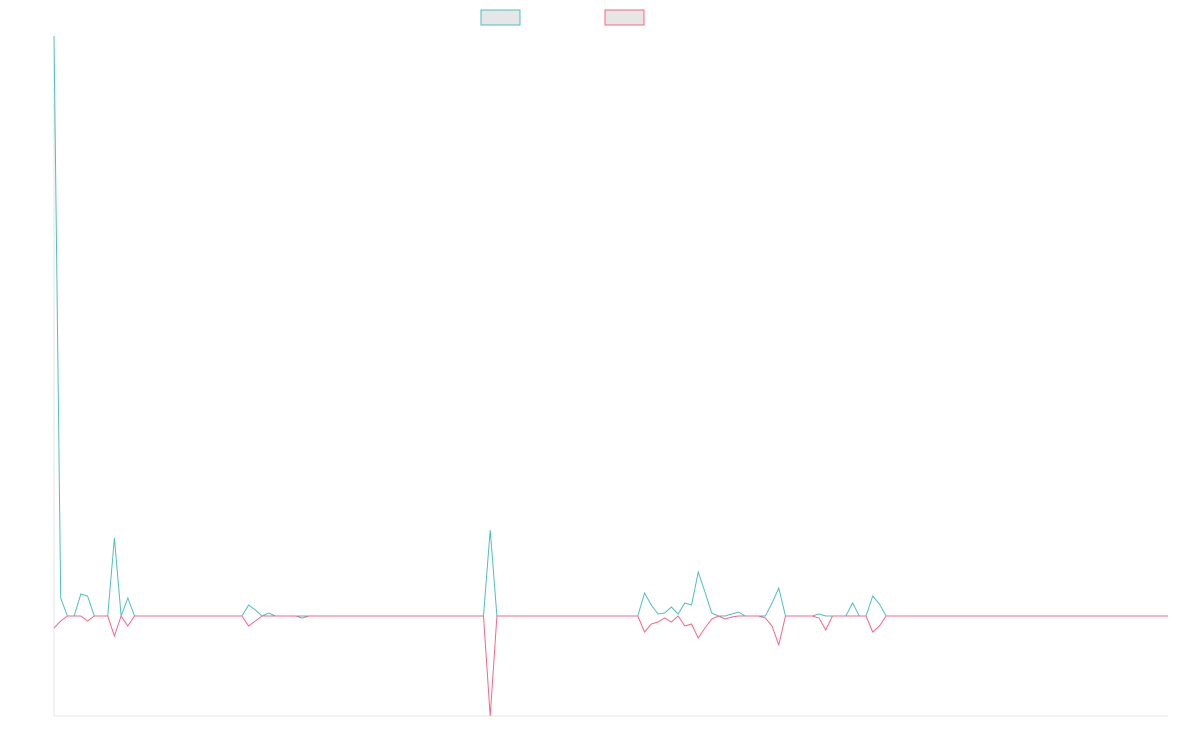 This screenshot has height=750, width=1200. Describe the element at coordinates (610, 665) in the screenshot. I see `series-line` at that location.